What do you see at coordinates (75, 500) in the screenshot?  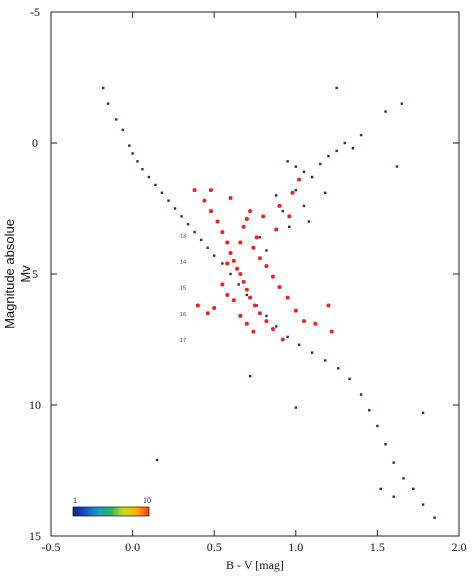 I see `colorbar-min-label: 1` at bounding box center [75, 500].